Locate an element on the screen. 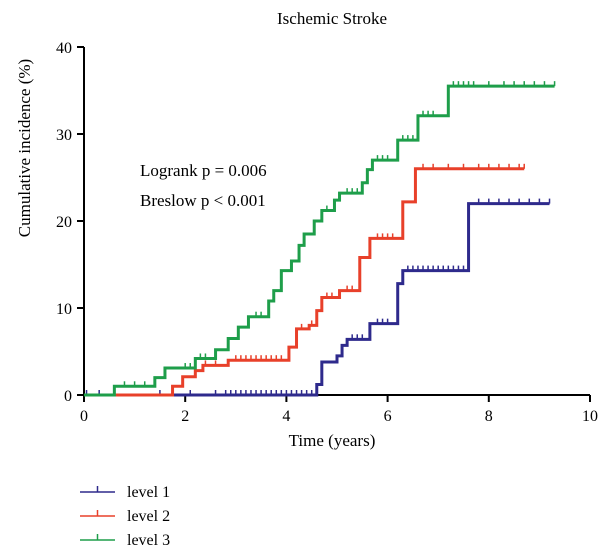 This screenshot has width=608, height=552. legend-label-level-3: level 3 is located at coordinates (148, 540).